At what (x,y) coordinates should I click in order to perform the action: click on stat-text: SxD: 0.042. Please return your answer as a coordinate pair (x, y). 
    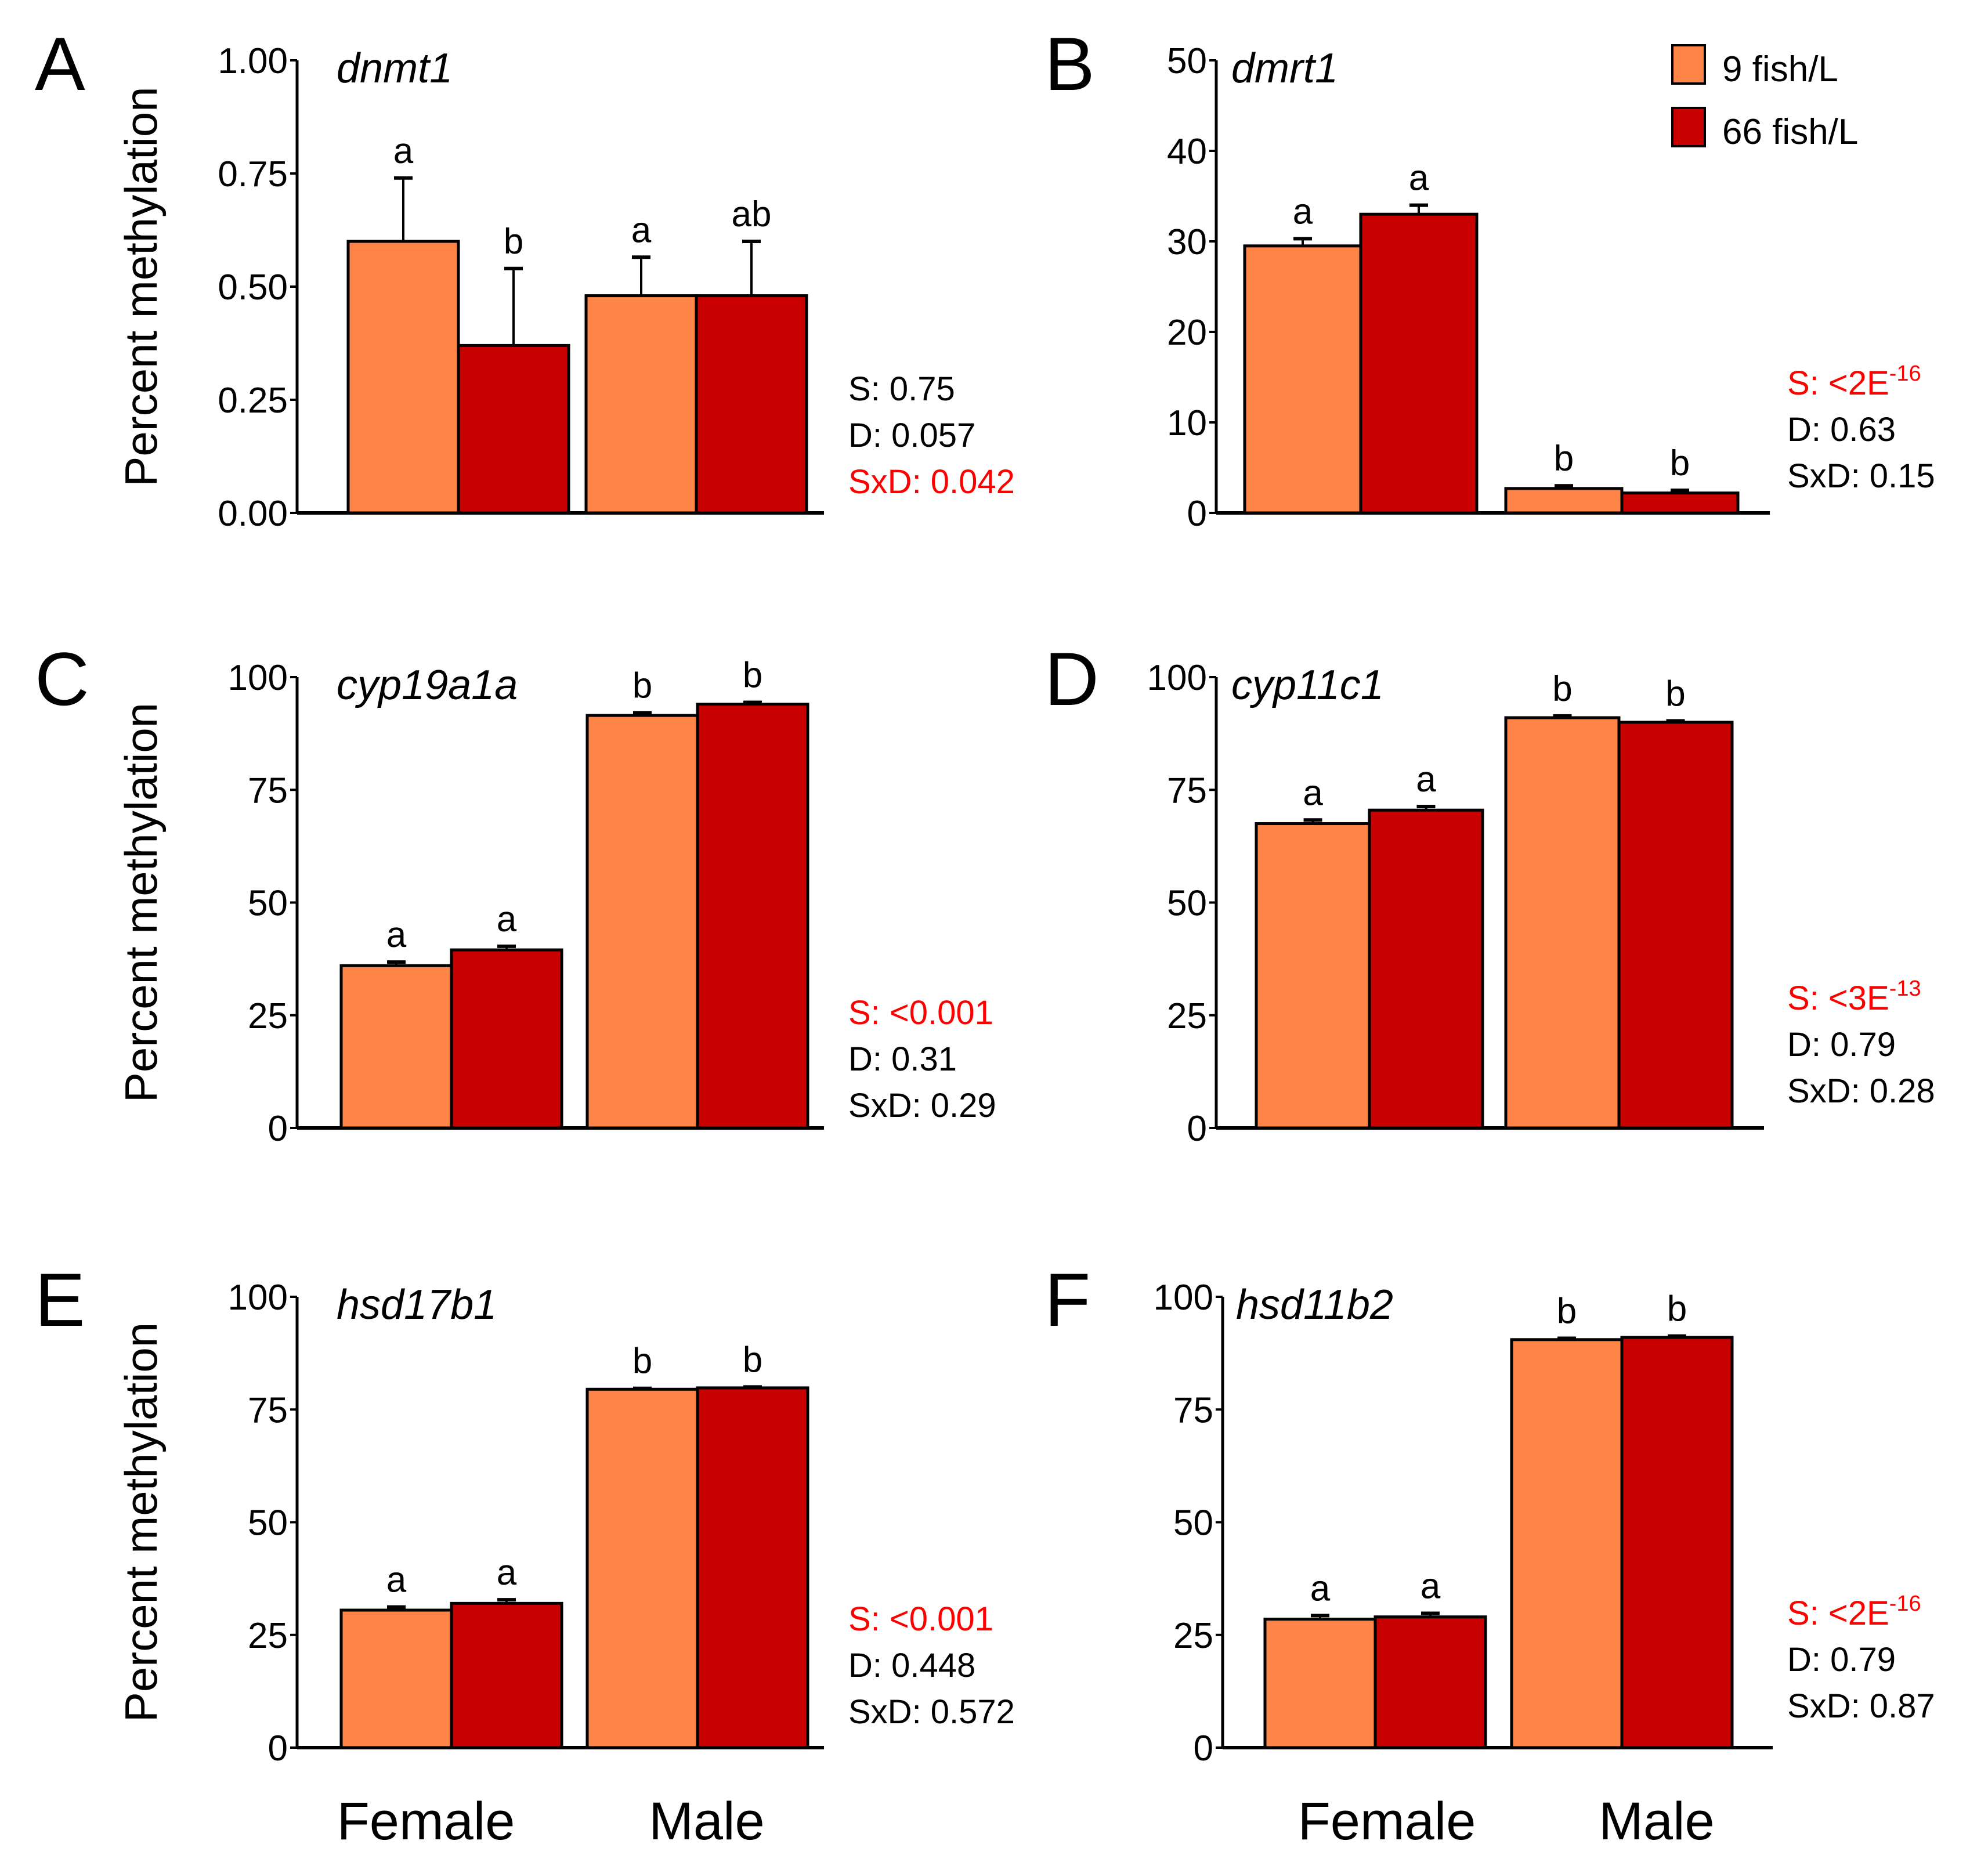
    Looking at the image, I should click on (931, 482).